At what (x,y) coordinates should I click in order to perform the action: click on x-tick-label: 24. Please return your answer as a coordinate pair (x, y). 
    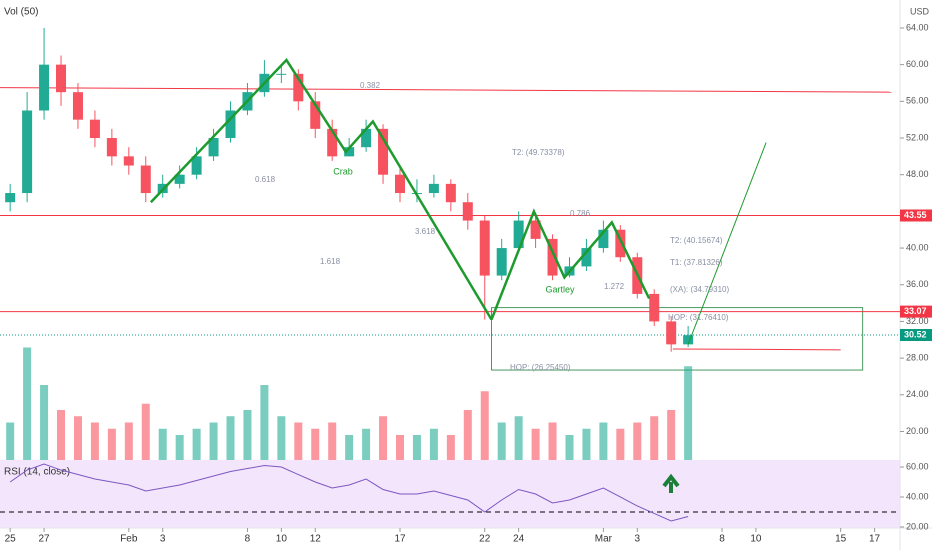
    Looking at the image, I should click on (519, 539).